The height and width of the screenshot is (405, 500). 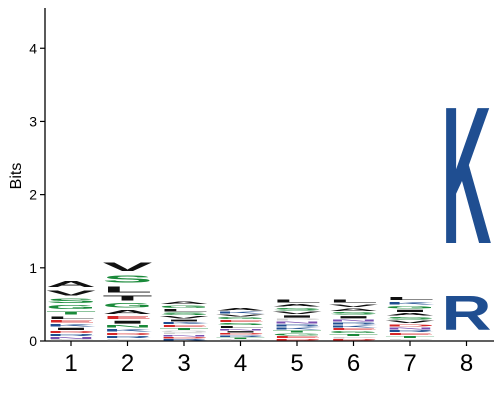 I want to click on y-tick-label: 0, so click(x=33, y=341).